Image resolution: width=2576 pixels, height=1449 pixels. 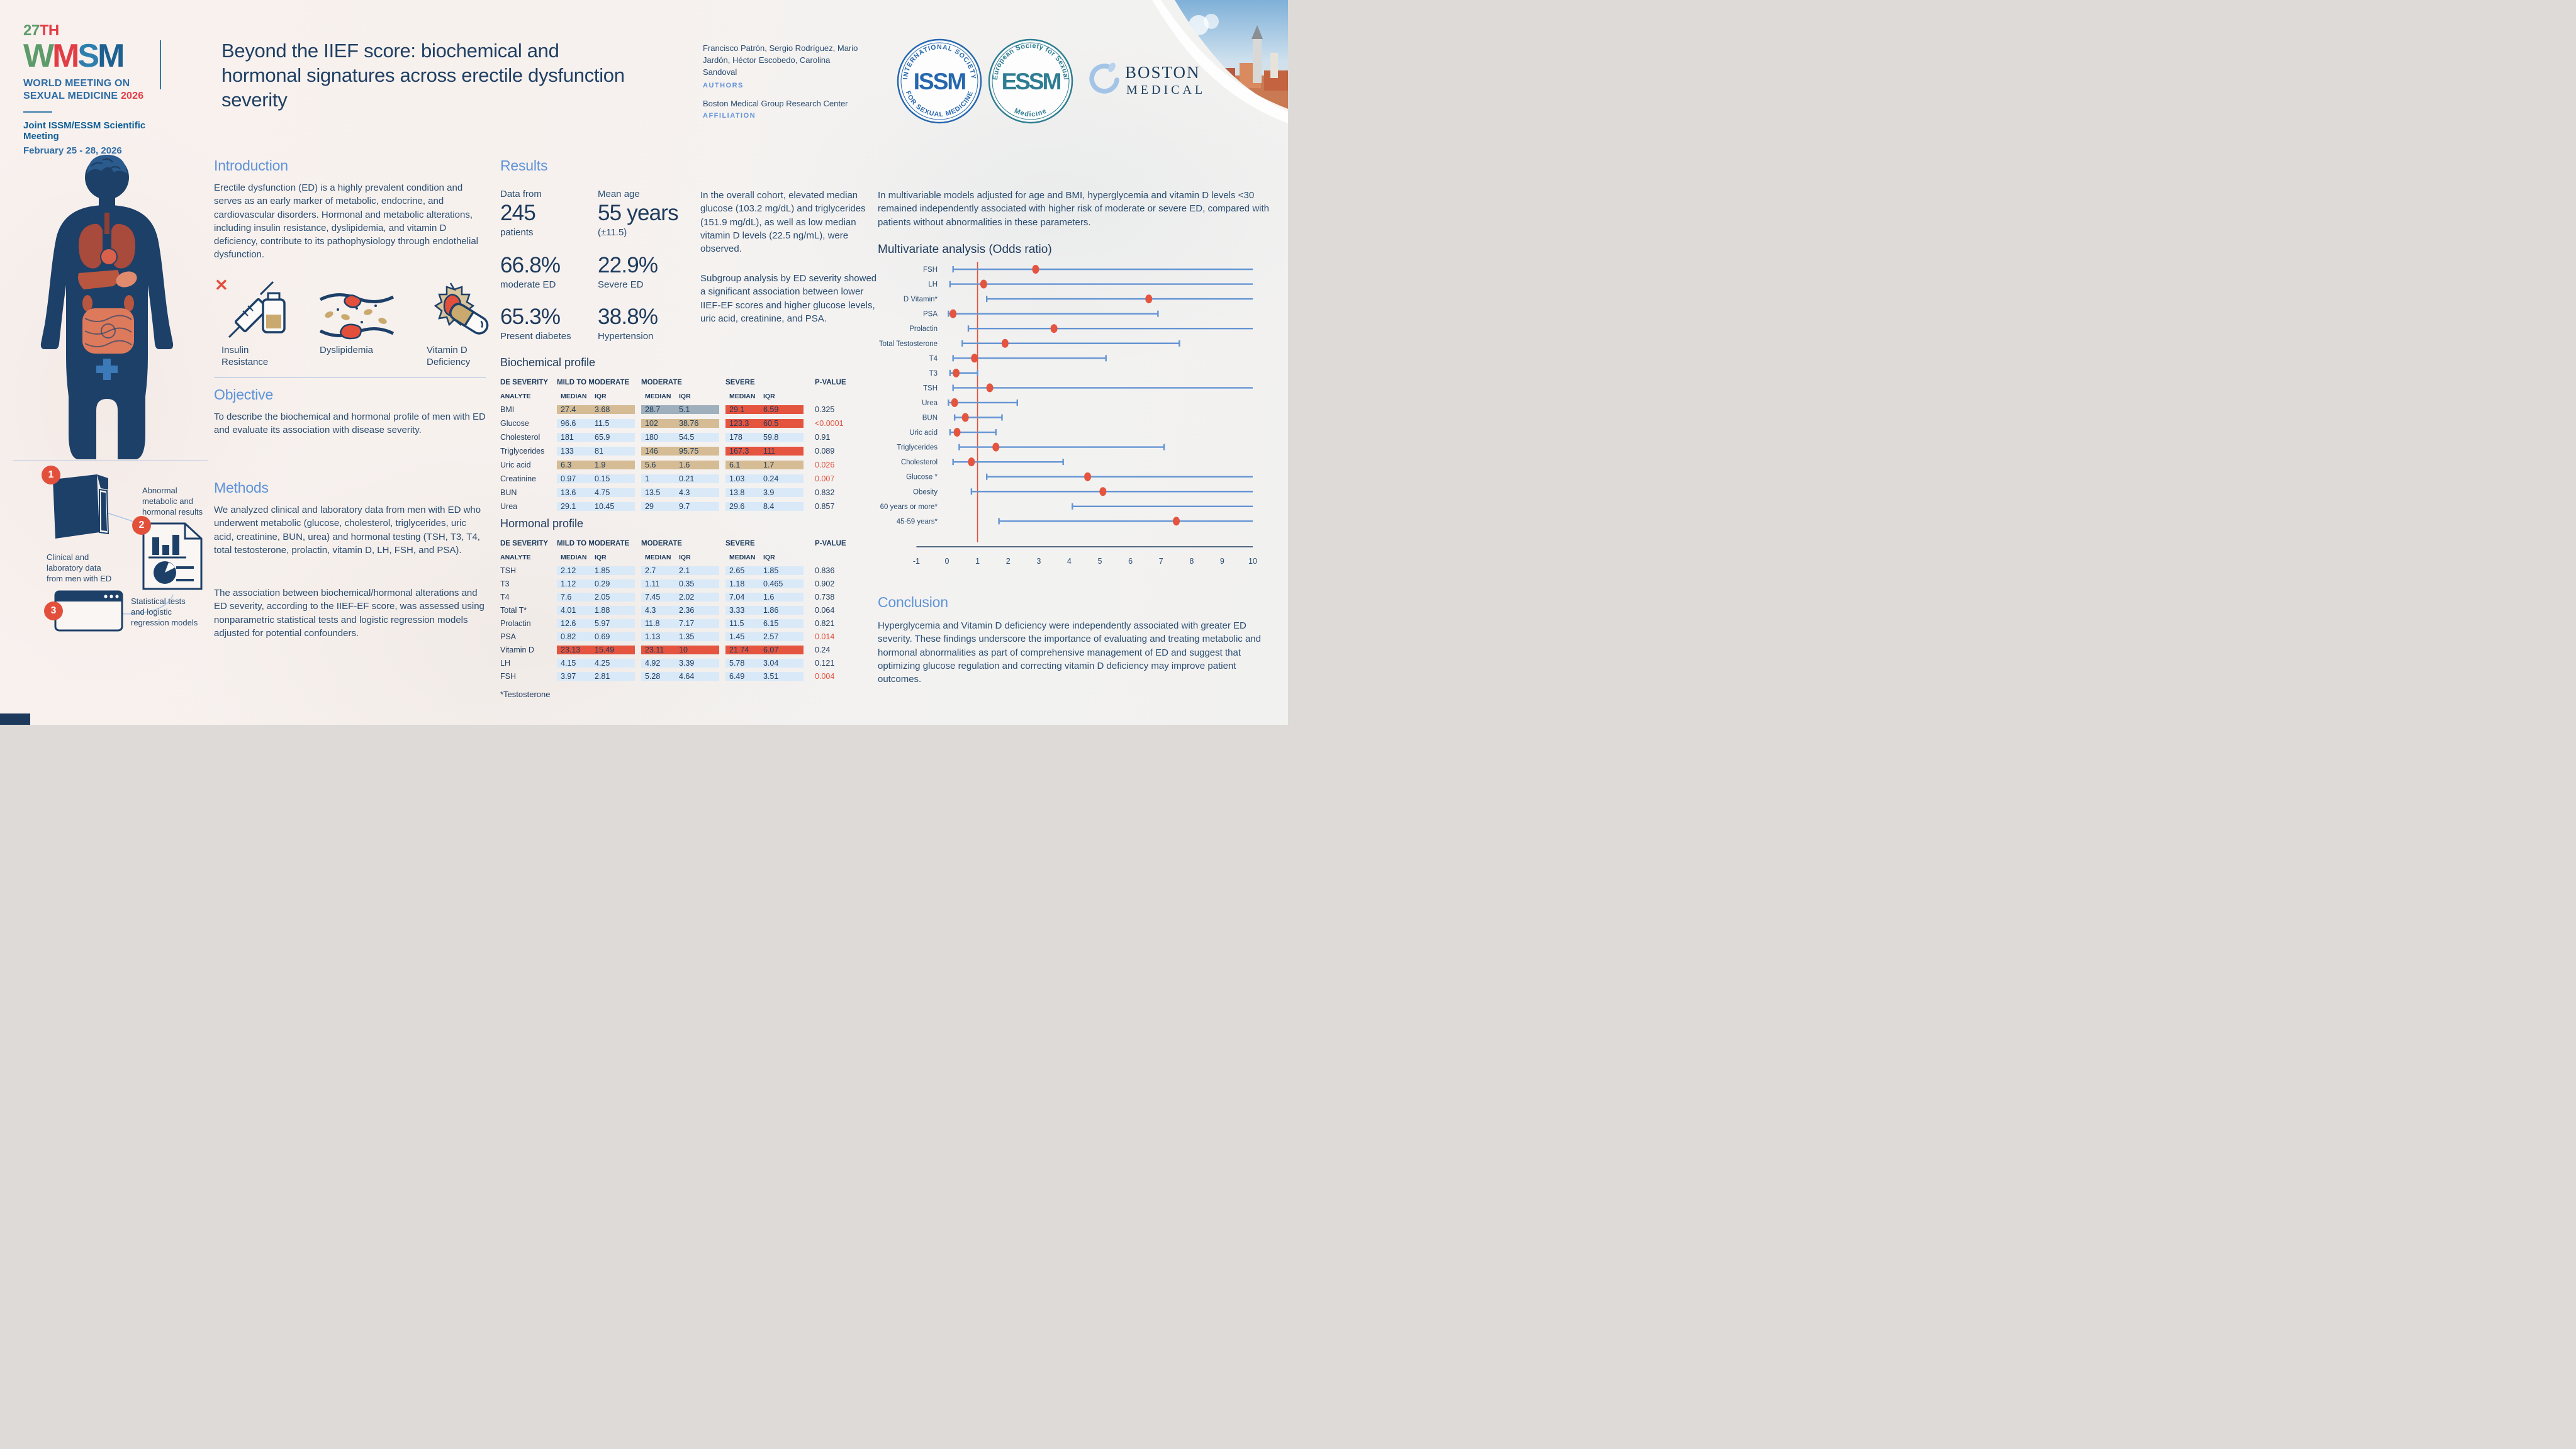 I want to click on table-cell: 1.7, so click(x=781, y=465).